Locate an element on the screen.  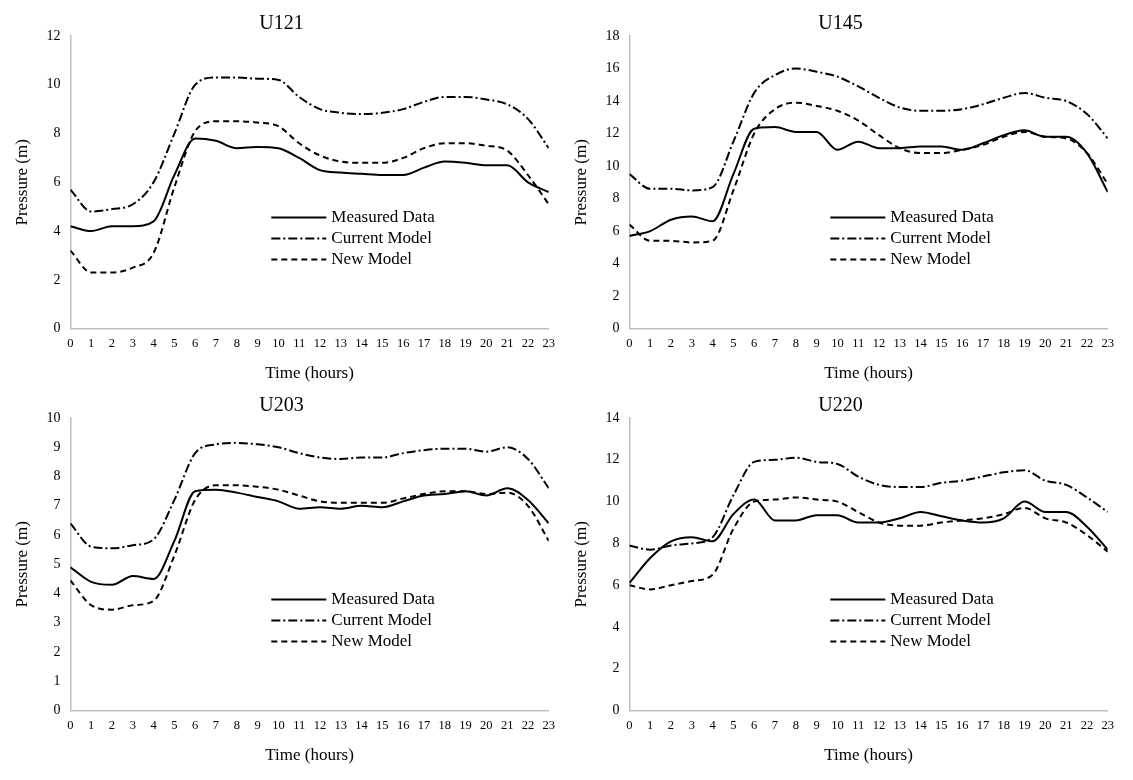
y-tick-label: 18 is located at coordinates (612, 35).